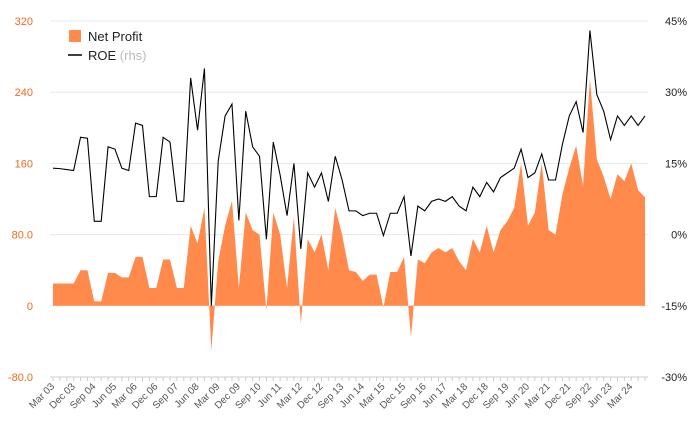  Describe the element at coordinates (679, 236) in the screenshot. I see `right-tick-label: 0%` at that location.